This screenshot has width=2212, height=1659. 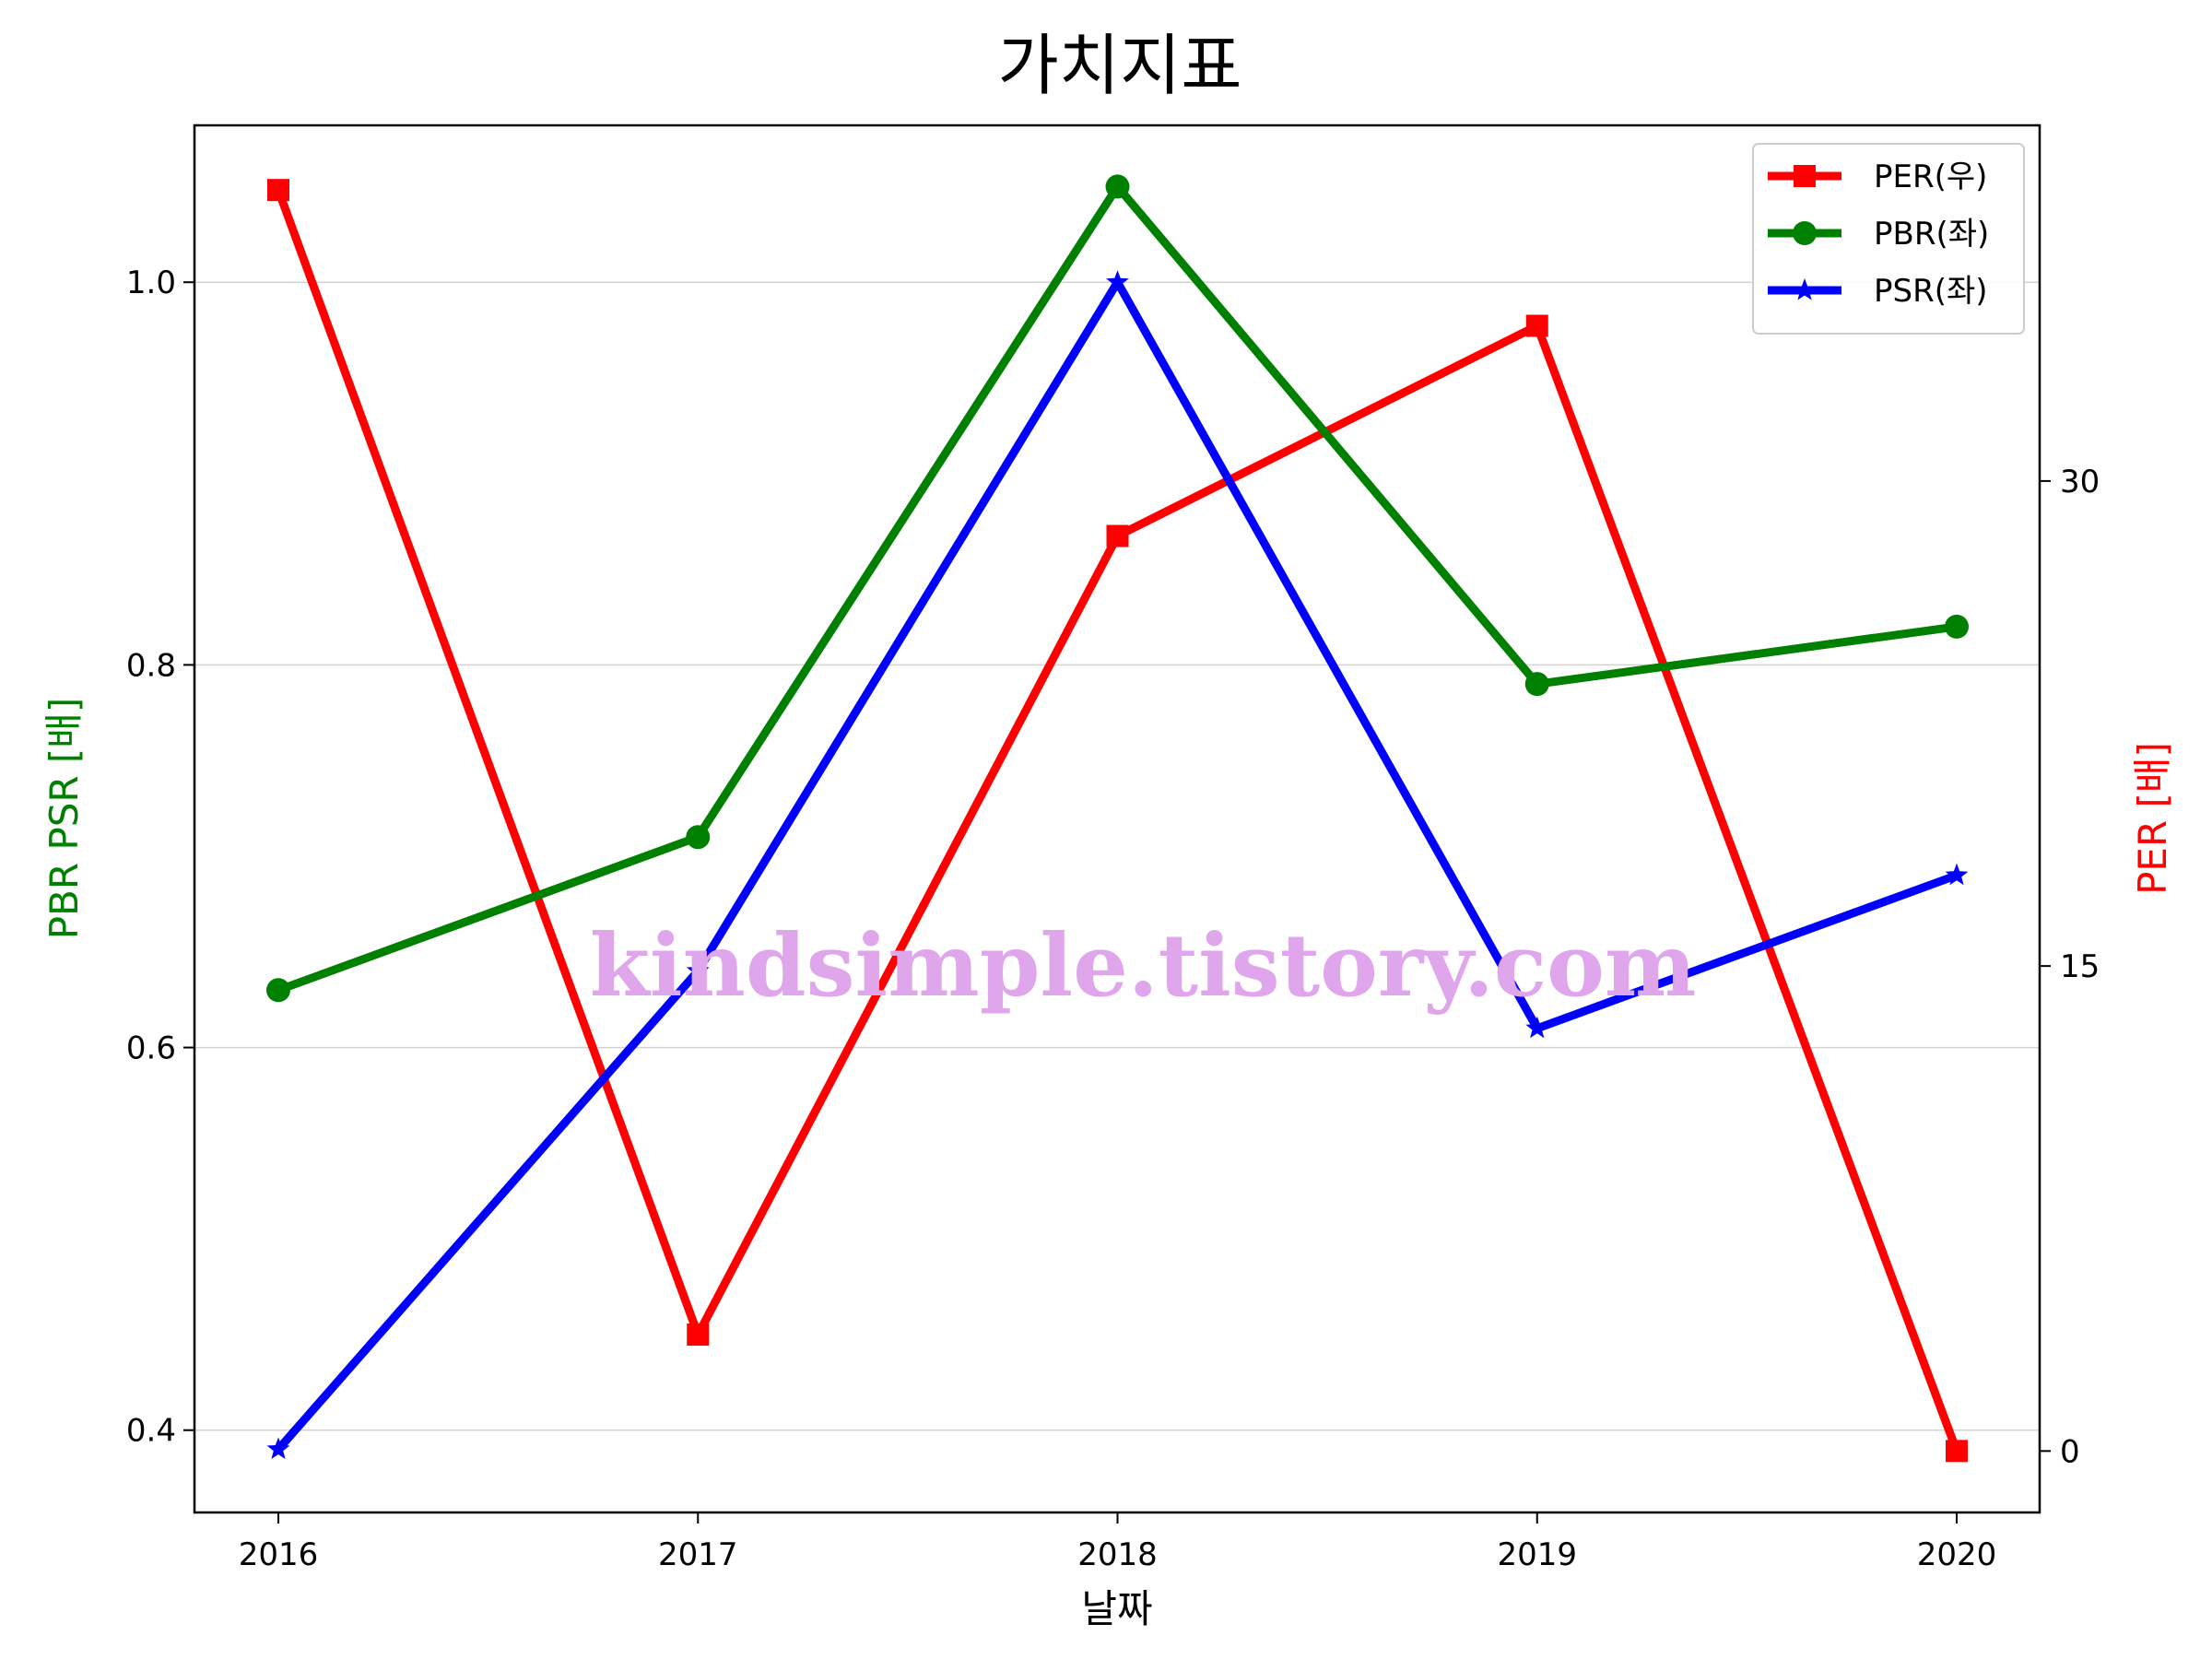 What do you see at coordinates (1116, 1608) in the screenshot?
I see `x-axis-title: 날짜` at bounding box center [1116, 1608].